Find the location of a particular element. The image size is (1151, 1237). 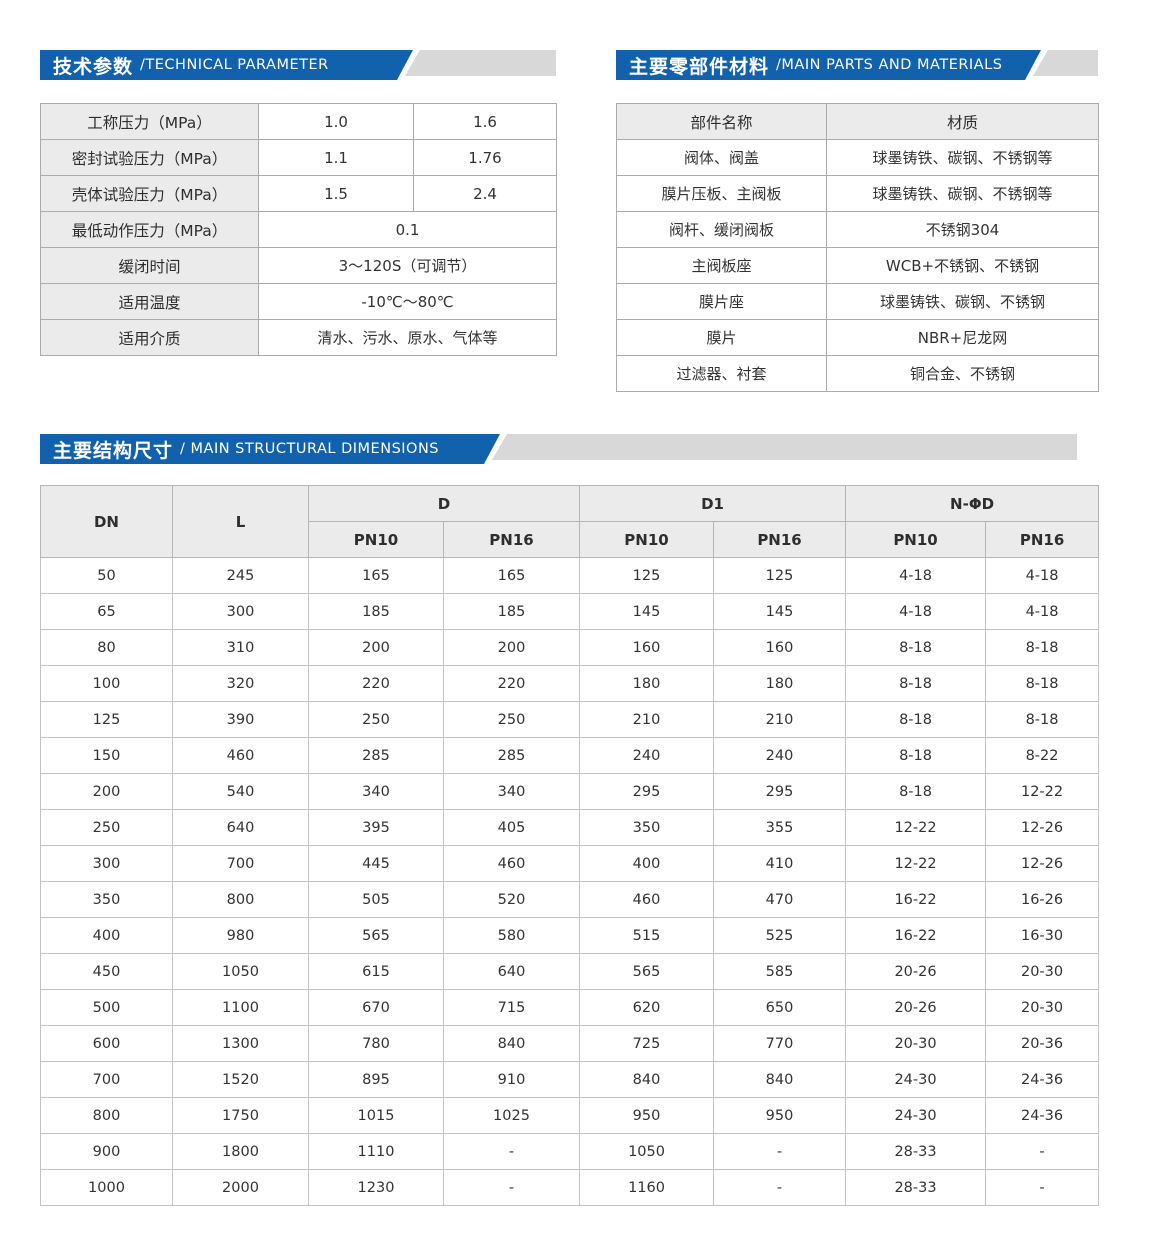

table-row: 900 1800 1110-1050-28-33- is located at coordinates (570, 1151).